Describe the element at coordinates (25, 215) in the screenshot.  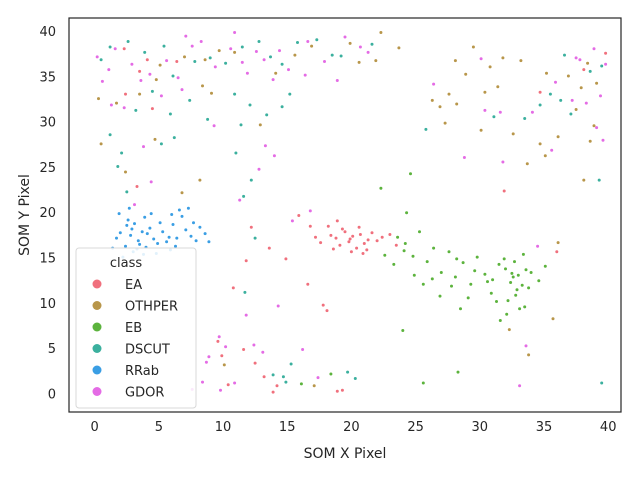
I see `y-axis-label: SOM Y Pixel` at that location.